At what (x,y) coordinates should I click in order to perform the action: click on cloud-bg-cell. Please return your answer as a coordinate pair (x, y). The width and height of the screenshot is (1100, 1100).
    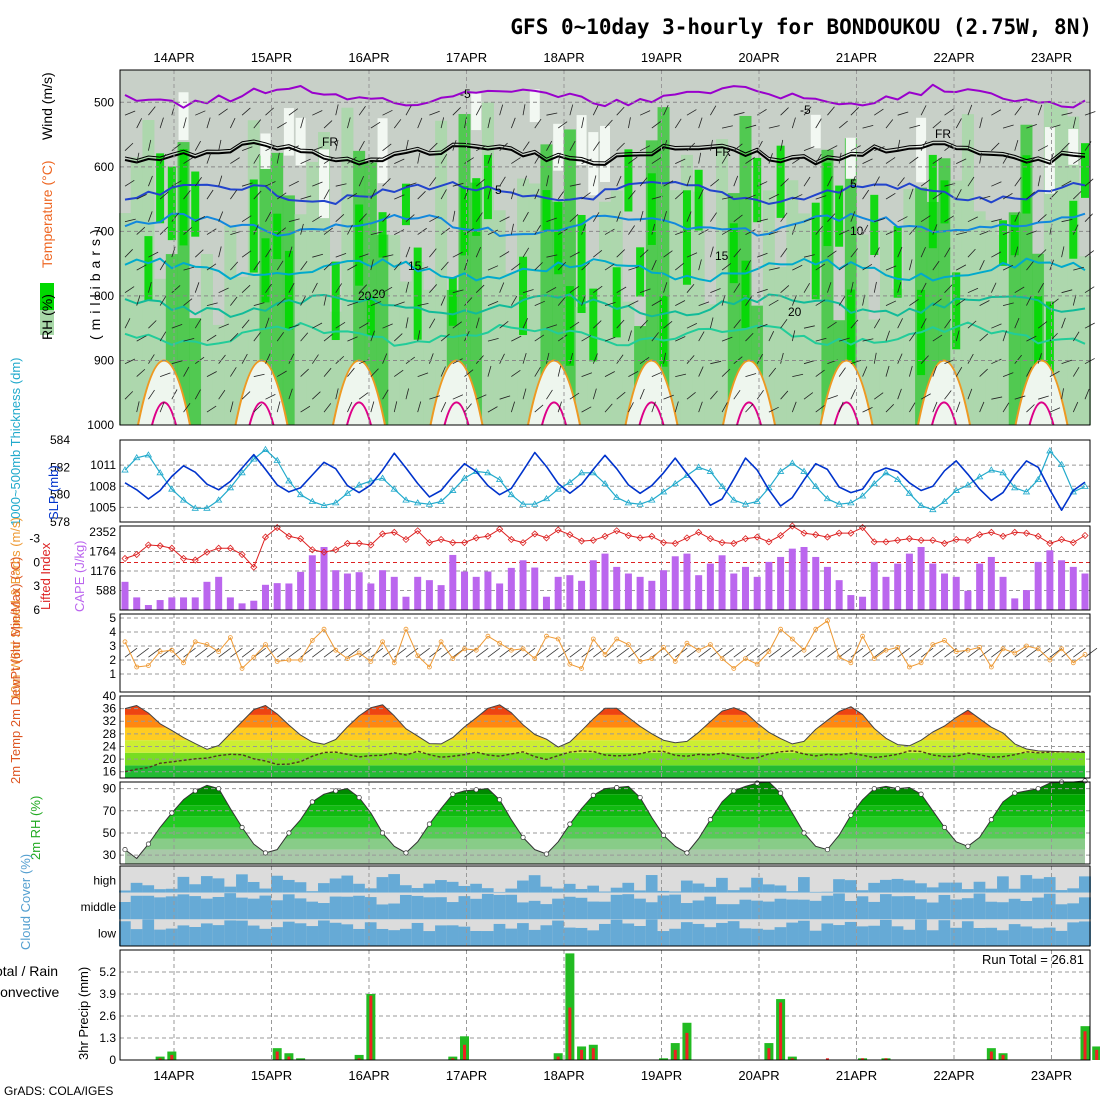
    Looking at the image, I should click on (511, 879).